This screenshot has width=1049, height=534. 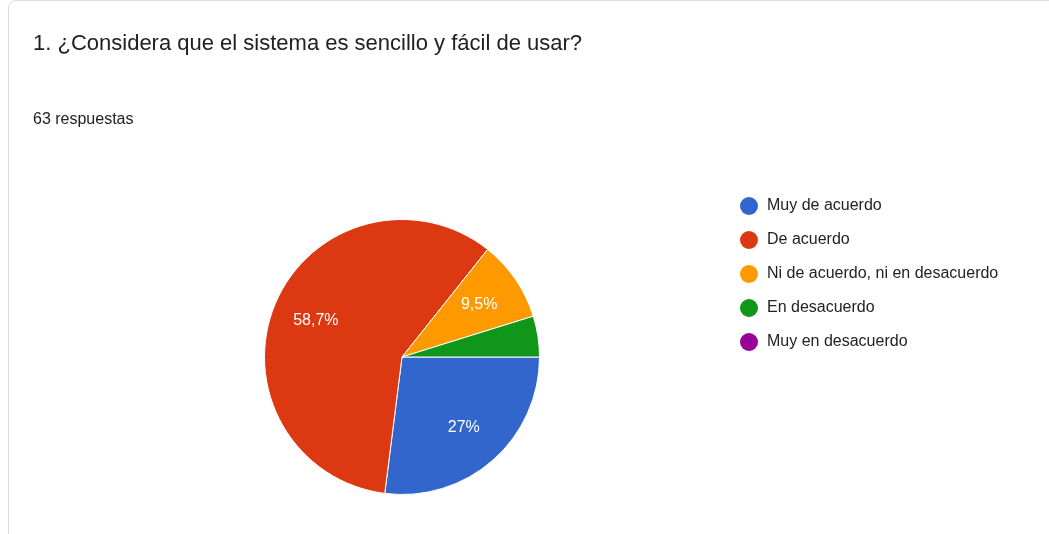 I want to click on text: 63 respuestas, so click(x=83, y=119).